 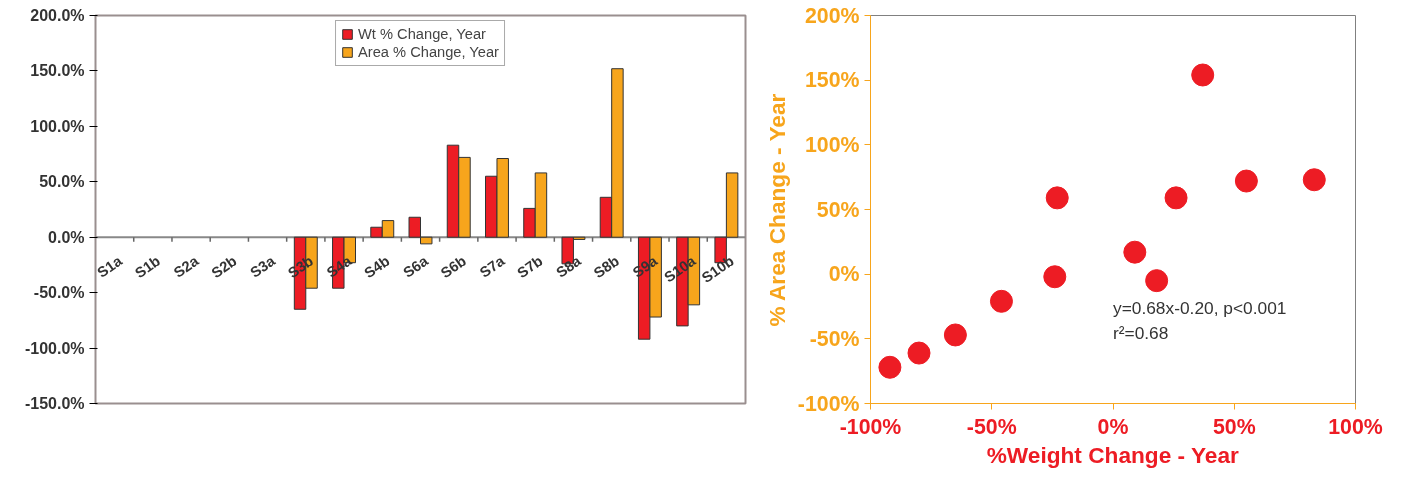 I want to click on x-tick-label: -100%, so click(x=870, y=426).